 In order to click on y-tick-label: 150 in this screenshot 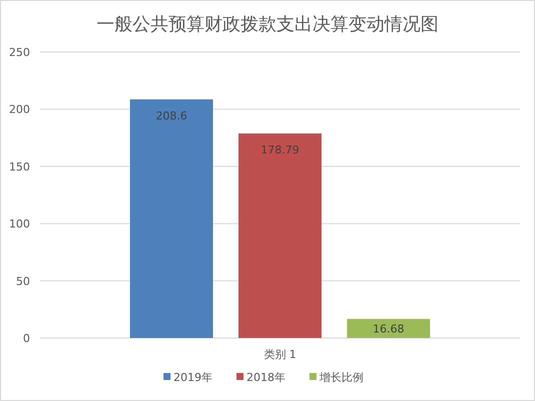, I will do `click(19, 167)`.